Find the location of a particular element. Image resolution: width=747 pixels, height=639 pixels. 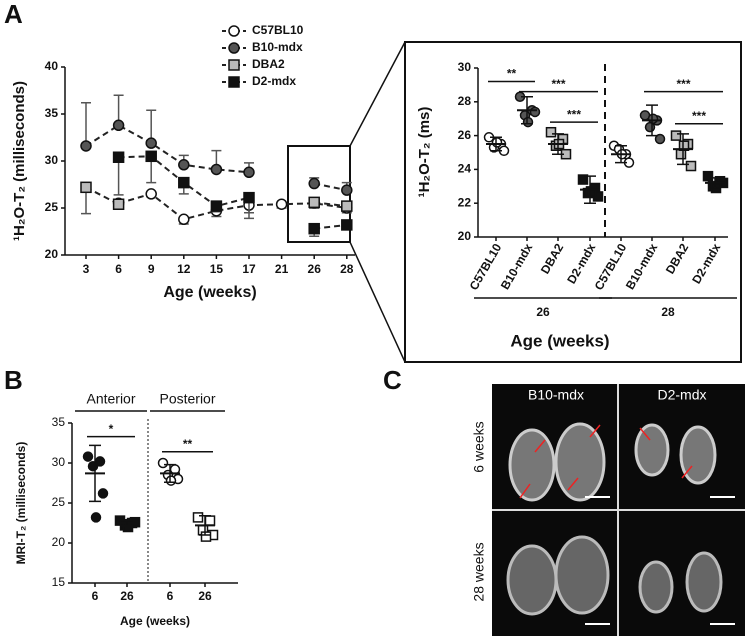

panel-letter: A is located at coordinates (13, 14).